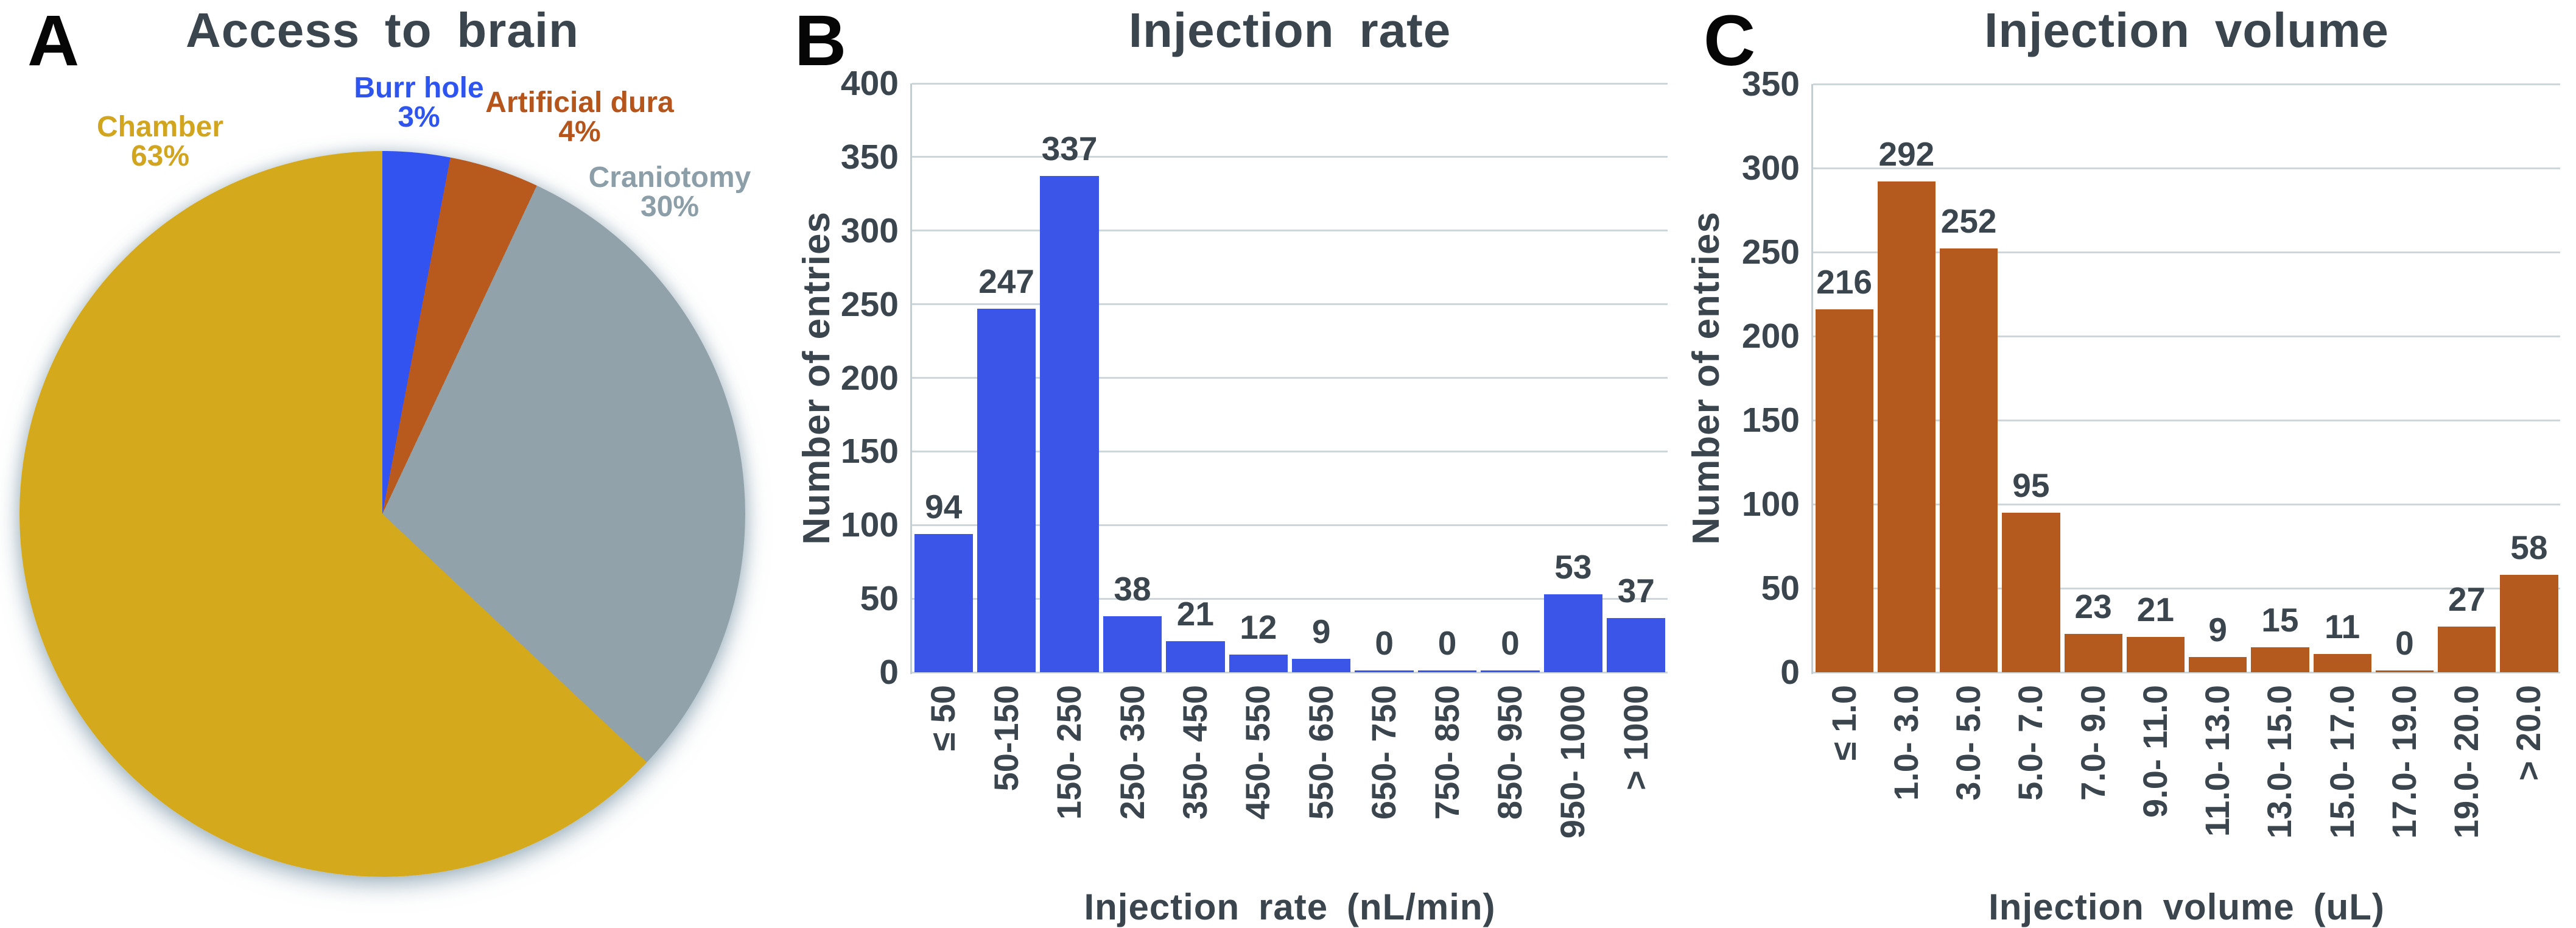 The width and height of the screenshot is (2576, 928). What do you see at coordinates (1069, 800) in the screenshot?
I see `x-tick-label: 150- 250` at bounding box center [1069, 800].